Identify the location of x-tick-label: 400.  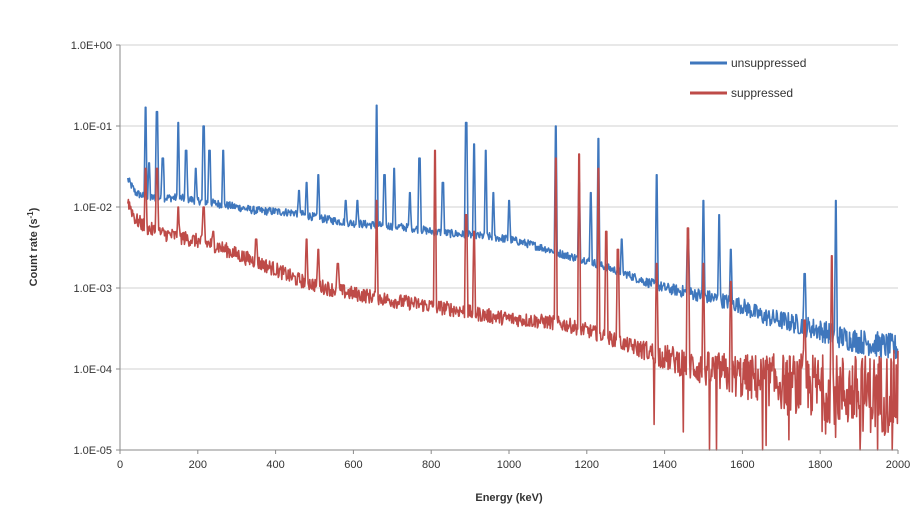
(275, 465).